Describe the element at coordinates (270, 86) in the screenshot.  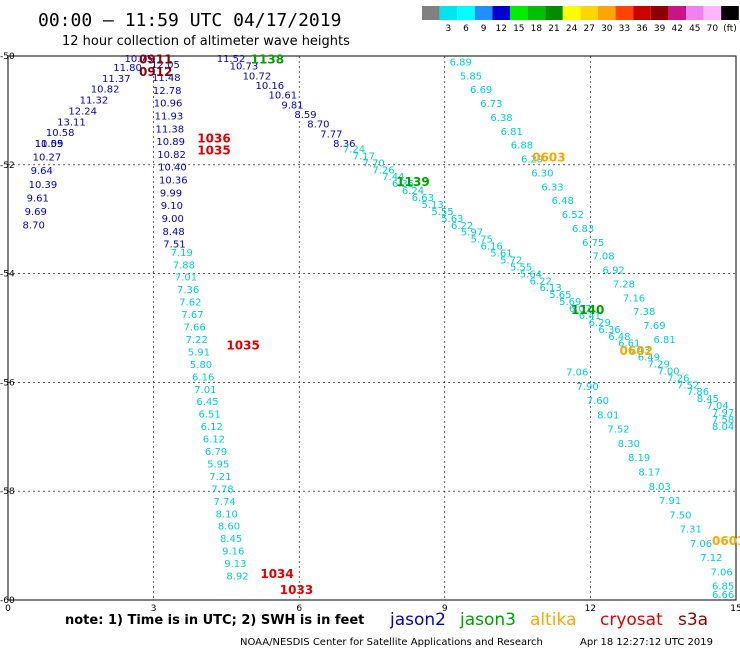
I see `swh-value: 10.16` at that location.